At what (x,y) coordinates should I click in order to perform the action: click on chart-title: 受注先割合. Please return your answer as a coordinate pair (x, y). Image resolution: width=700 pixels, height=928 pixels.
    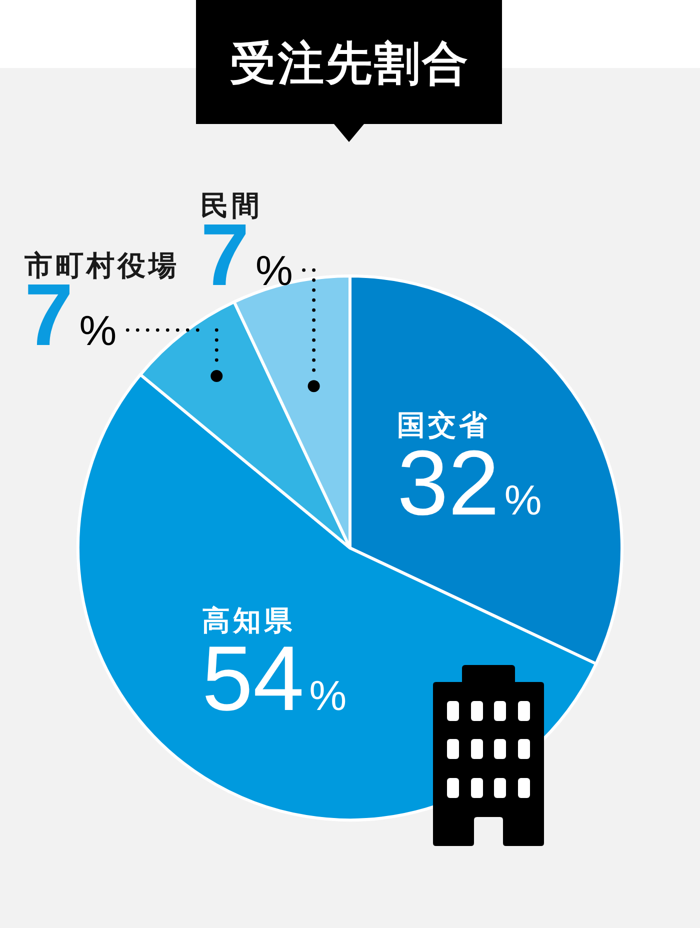
    Looking at the image, I should click on (350, 63).